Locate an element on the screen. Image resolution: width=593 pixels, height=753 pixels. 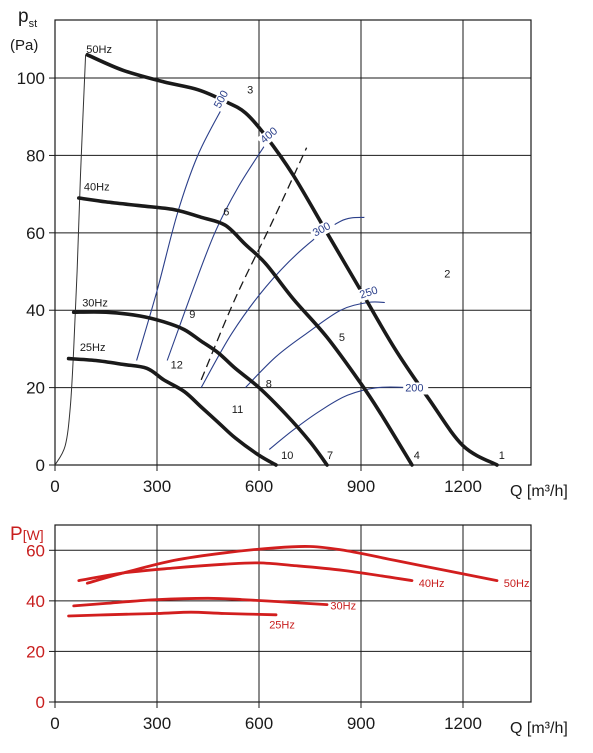
startup-curve is located at coordinates (70, 260).